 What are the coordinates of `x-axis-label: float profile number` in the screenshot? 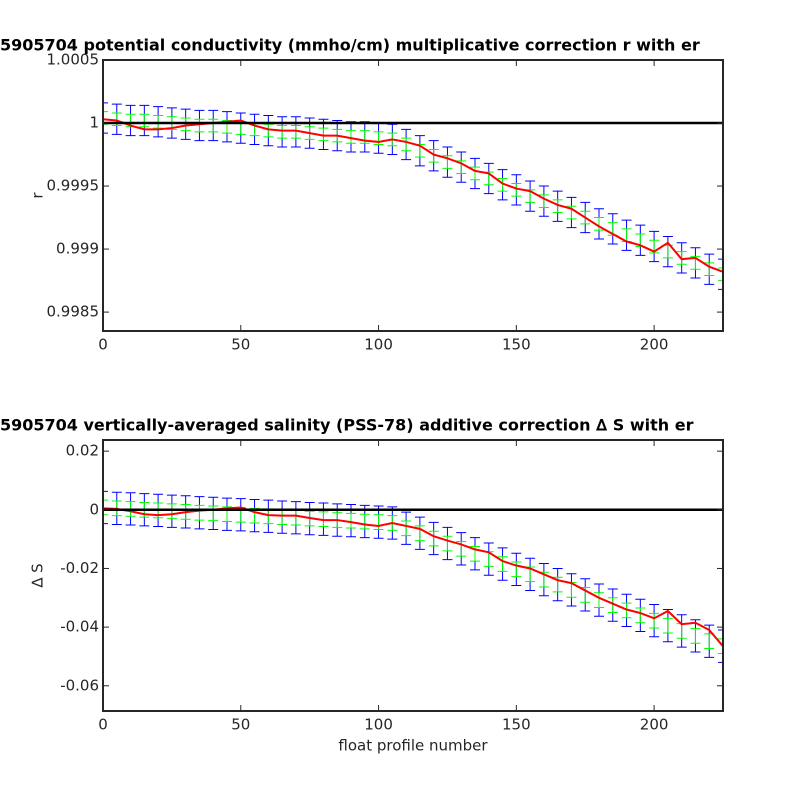 It's located at (413, 746).